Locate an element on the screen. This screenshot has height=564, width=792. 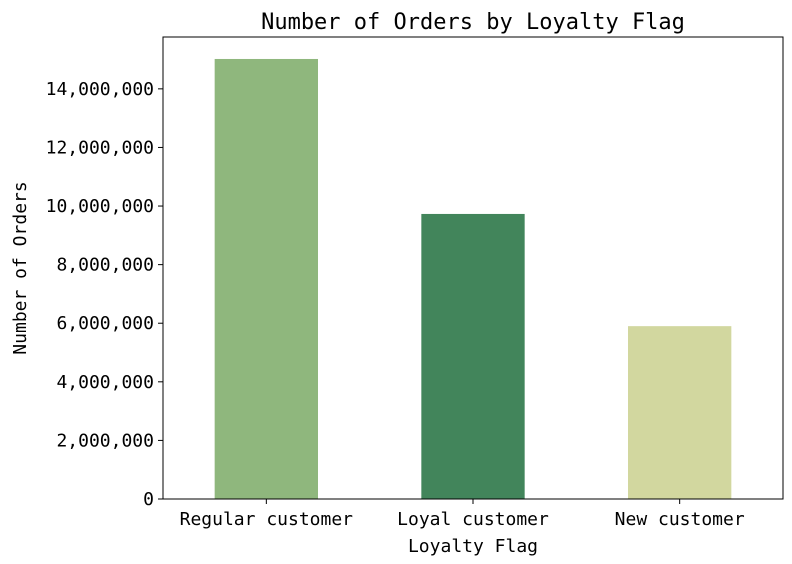
x-tick-label: Loyal customer is located at coordinates (473, 519).